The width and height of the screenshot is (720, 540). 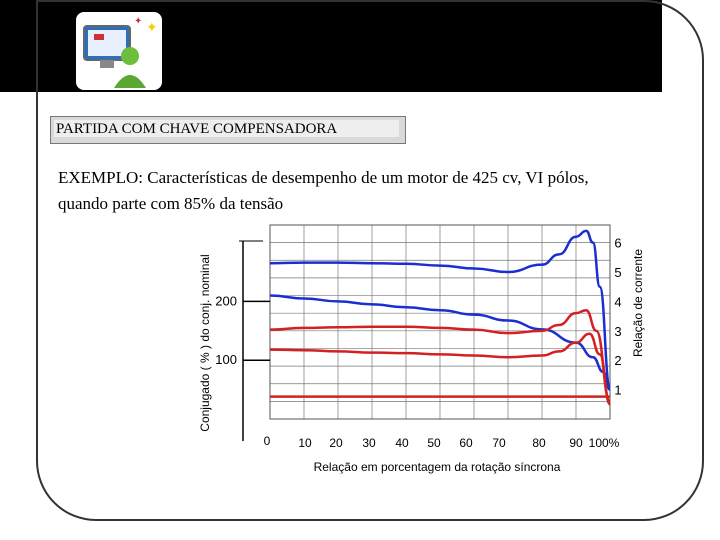 What do you see at coordinates (226, 359) in the screenshot?
I see `y-left-tick-label: 100` at bounding box center [226, 359].